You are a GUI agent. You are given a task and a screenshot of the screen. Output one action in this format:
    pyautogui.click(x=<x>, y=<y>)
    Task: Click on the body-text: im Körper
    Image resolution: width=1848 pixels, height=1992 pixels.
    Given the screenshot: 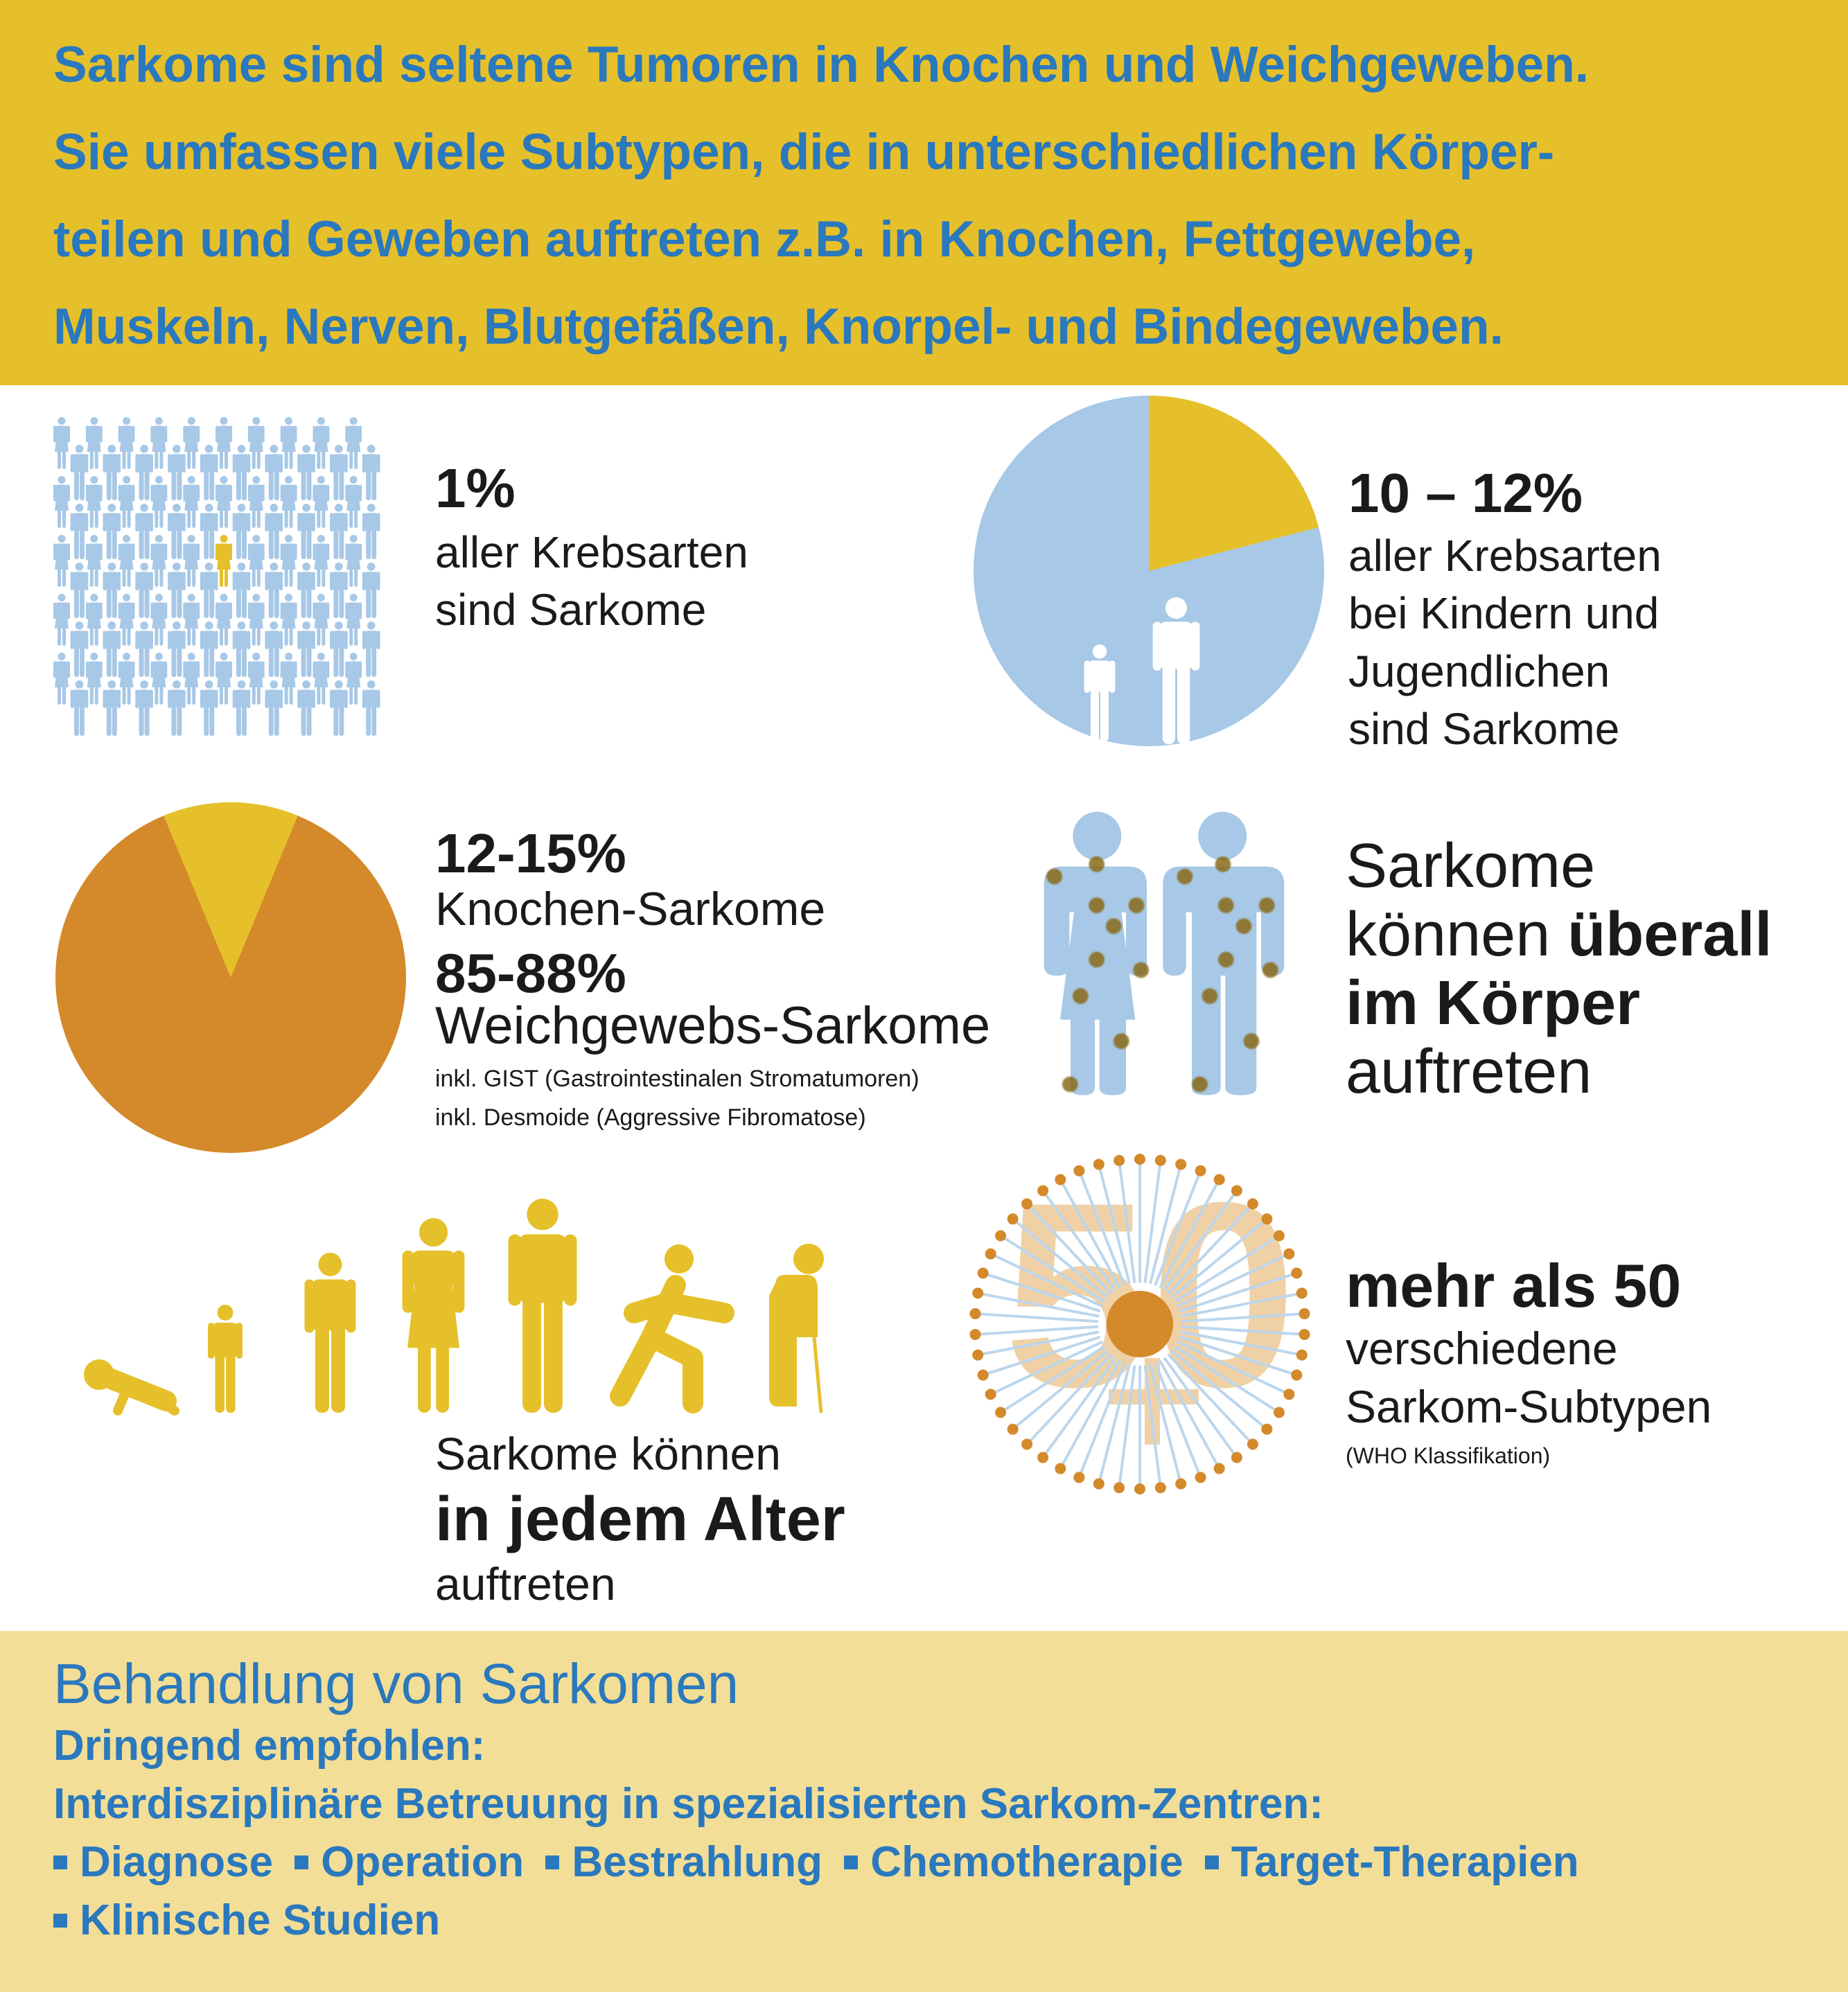 What is the action you would take?
    pyautogui.click(x=1493, y=1003)
    